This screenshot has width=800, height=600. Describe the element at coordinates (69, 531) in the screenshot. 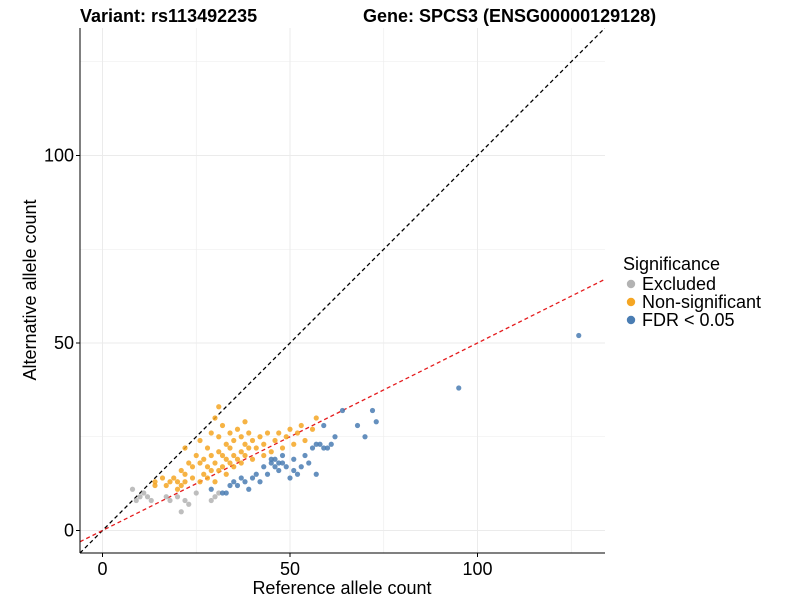

I see `y-tick-label: 0` at that location.